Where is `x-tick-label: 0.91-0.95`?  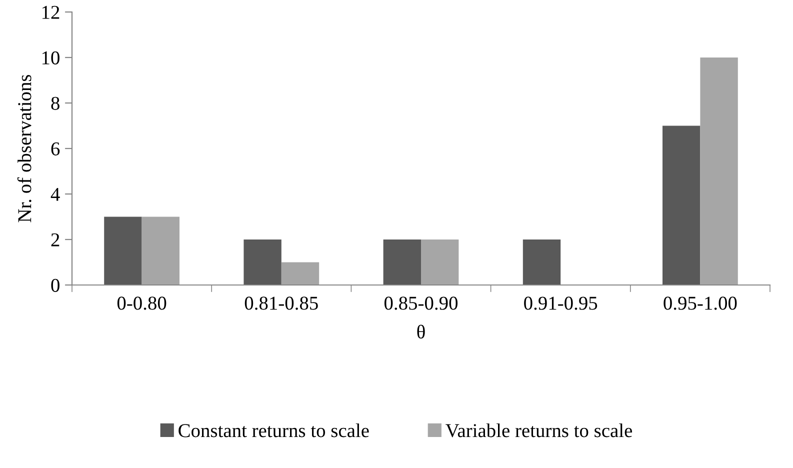 x-tick-label: 0.91-0.95 is located at coordinates (561, 303).